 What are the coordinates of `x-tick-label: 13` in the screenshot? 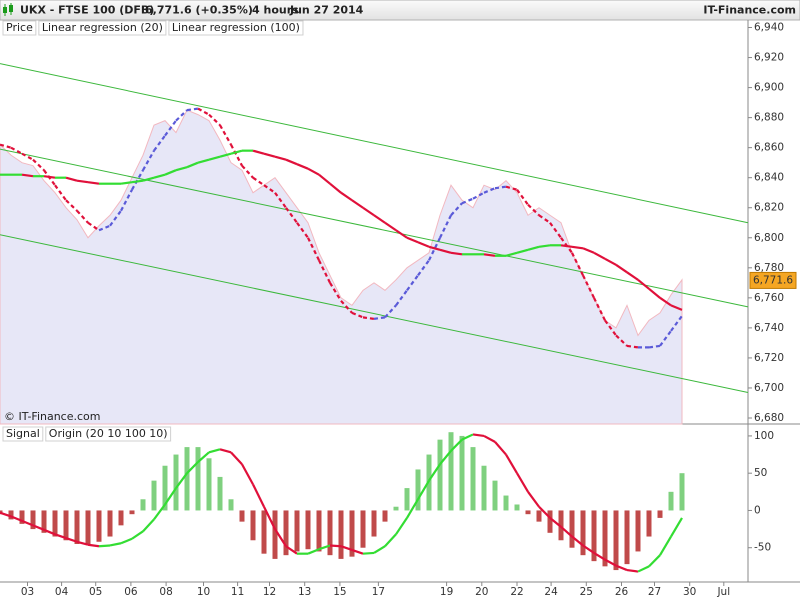 It's located at (304, 592).